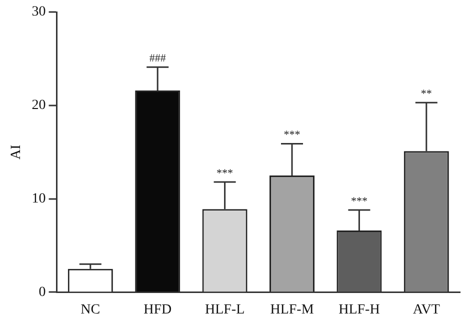 This screenshot has height=323, width=474. I want to click on x-tick-label: HLF-H, so click(359, 310).